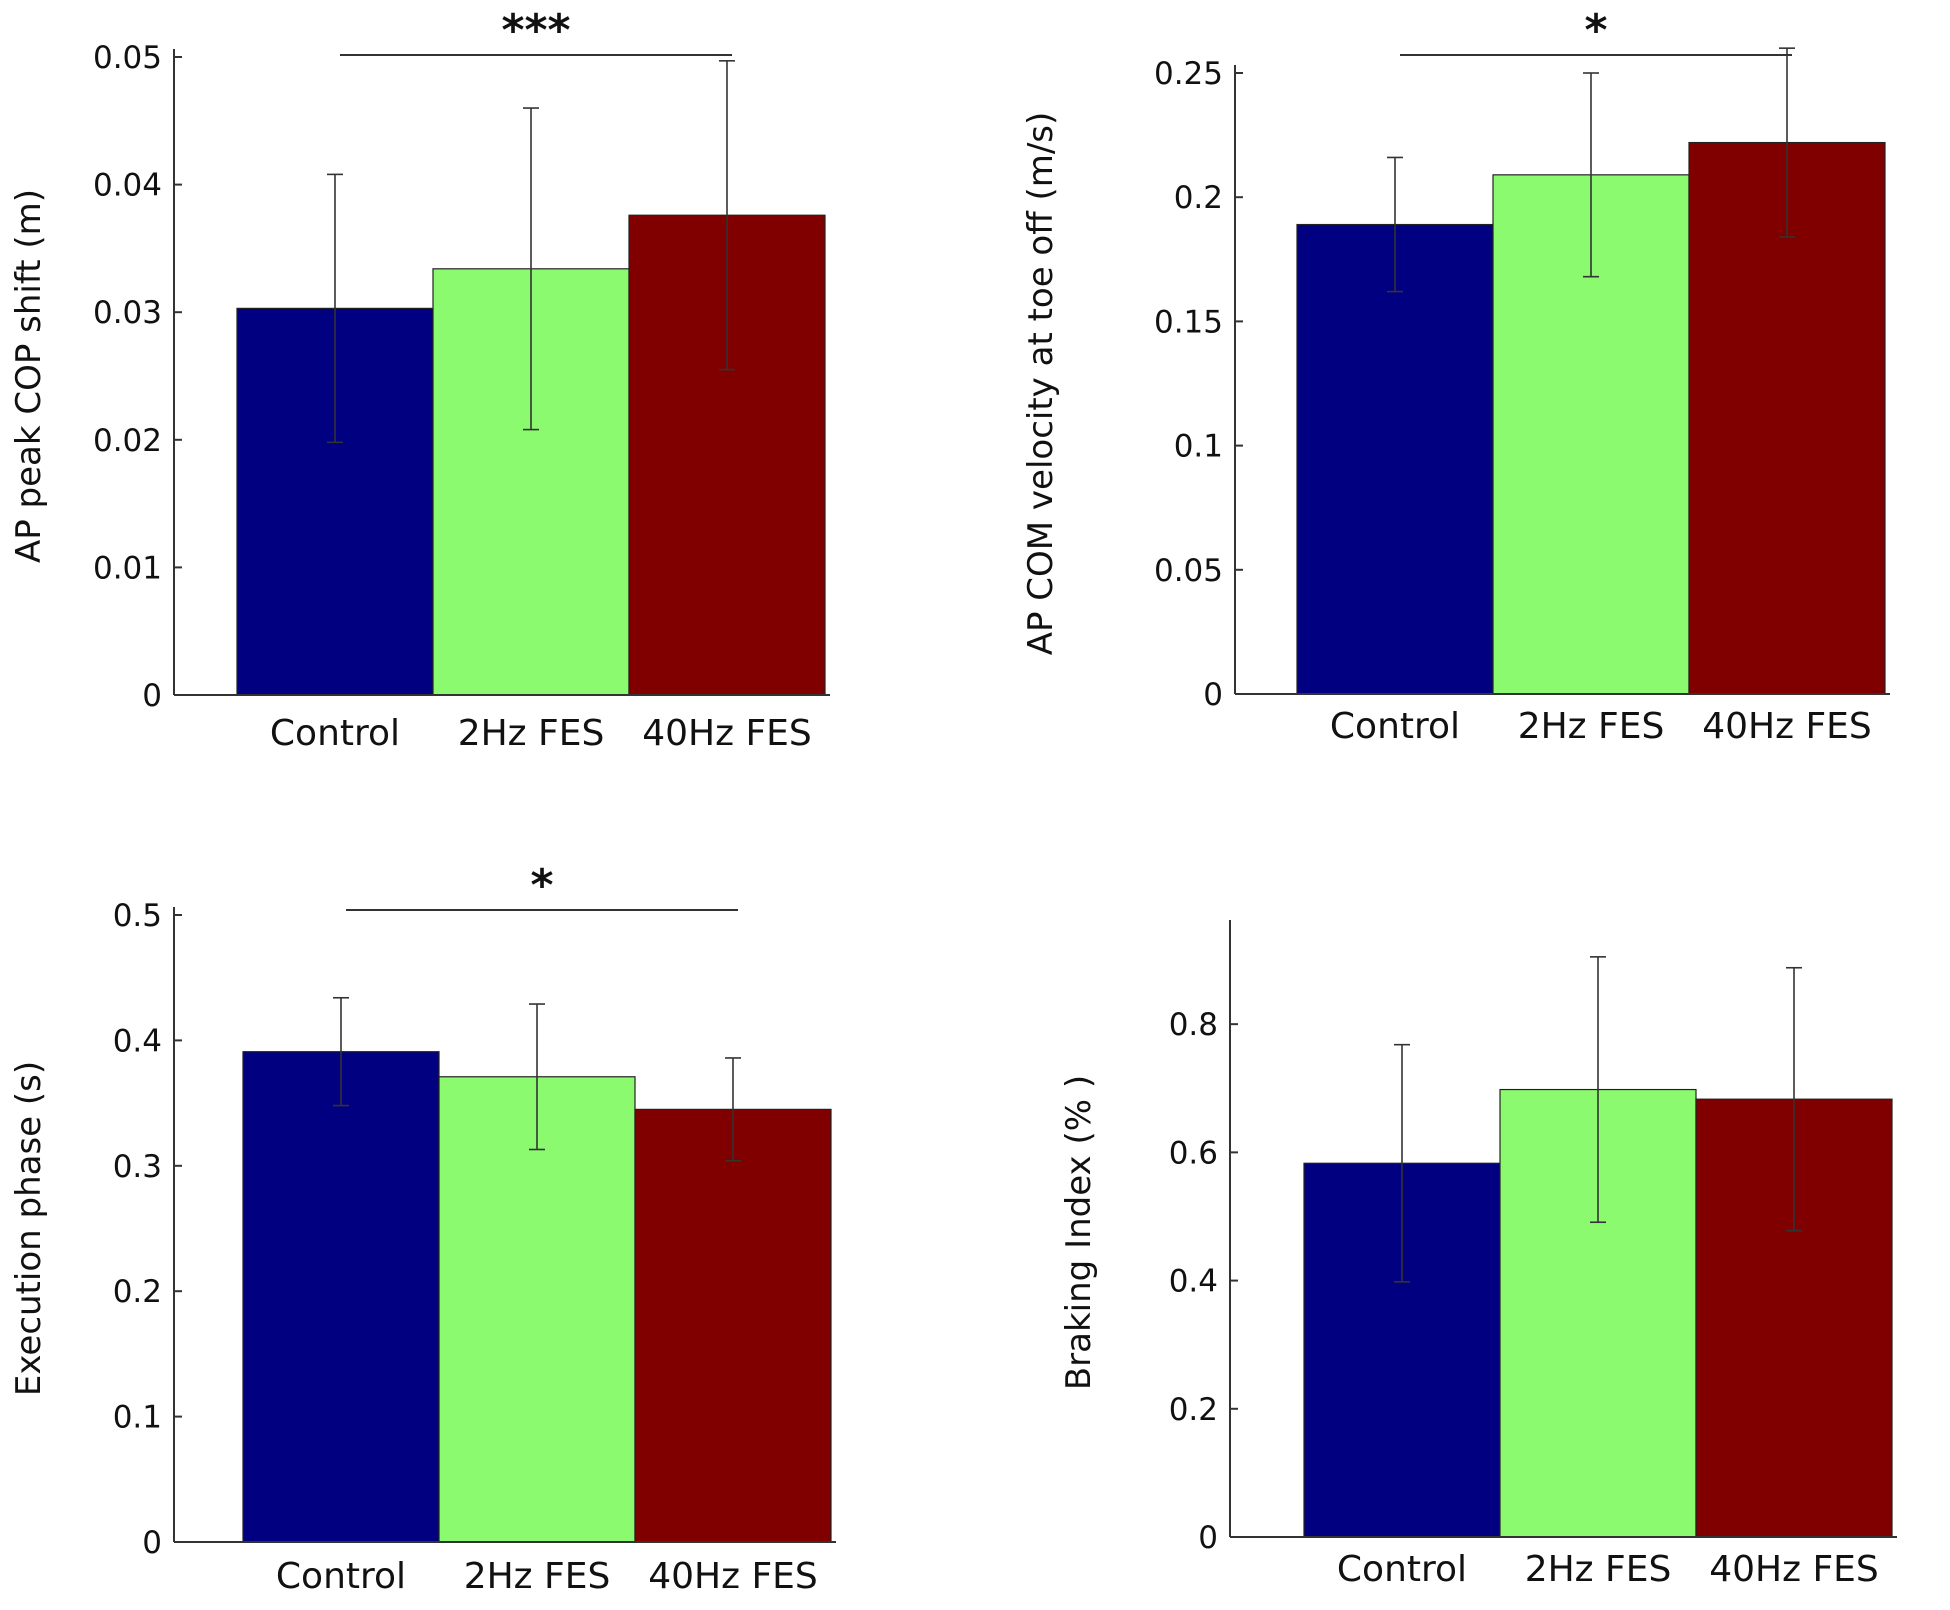  What do you see at coordinates (733, 1576) in the screenshot?
I see `x-category-label-exec-2: 40Hz FES` at bounding box center [733, 1576].